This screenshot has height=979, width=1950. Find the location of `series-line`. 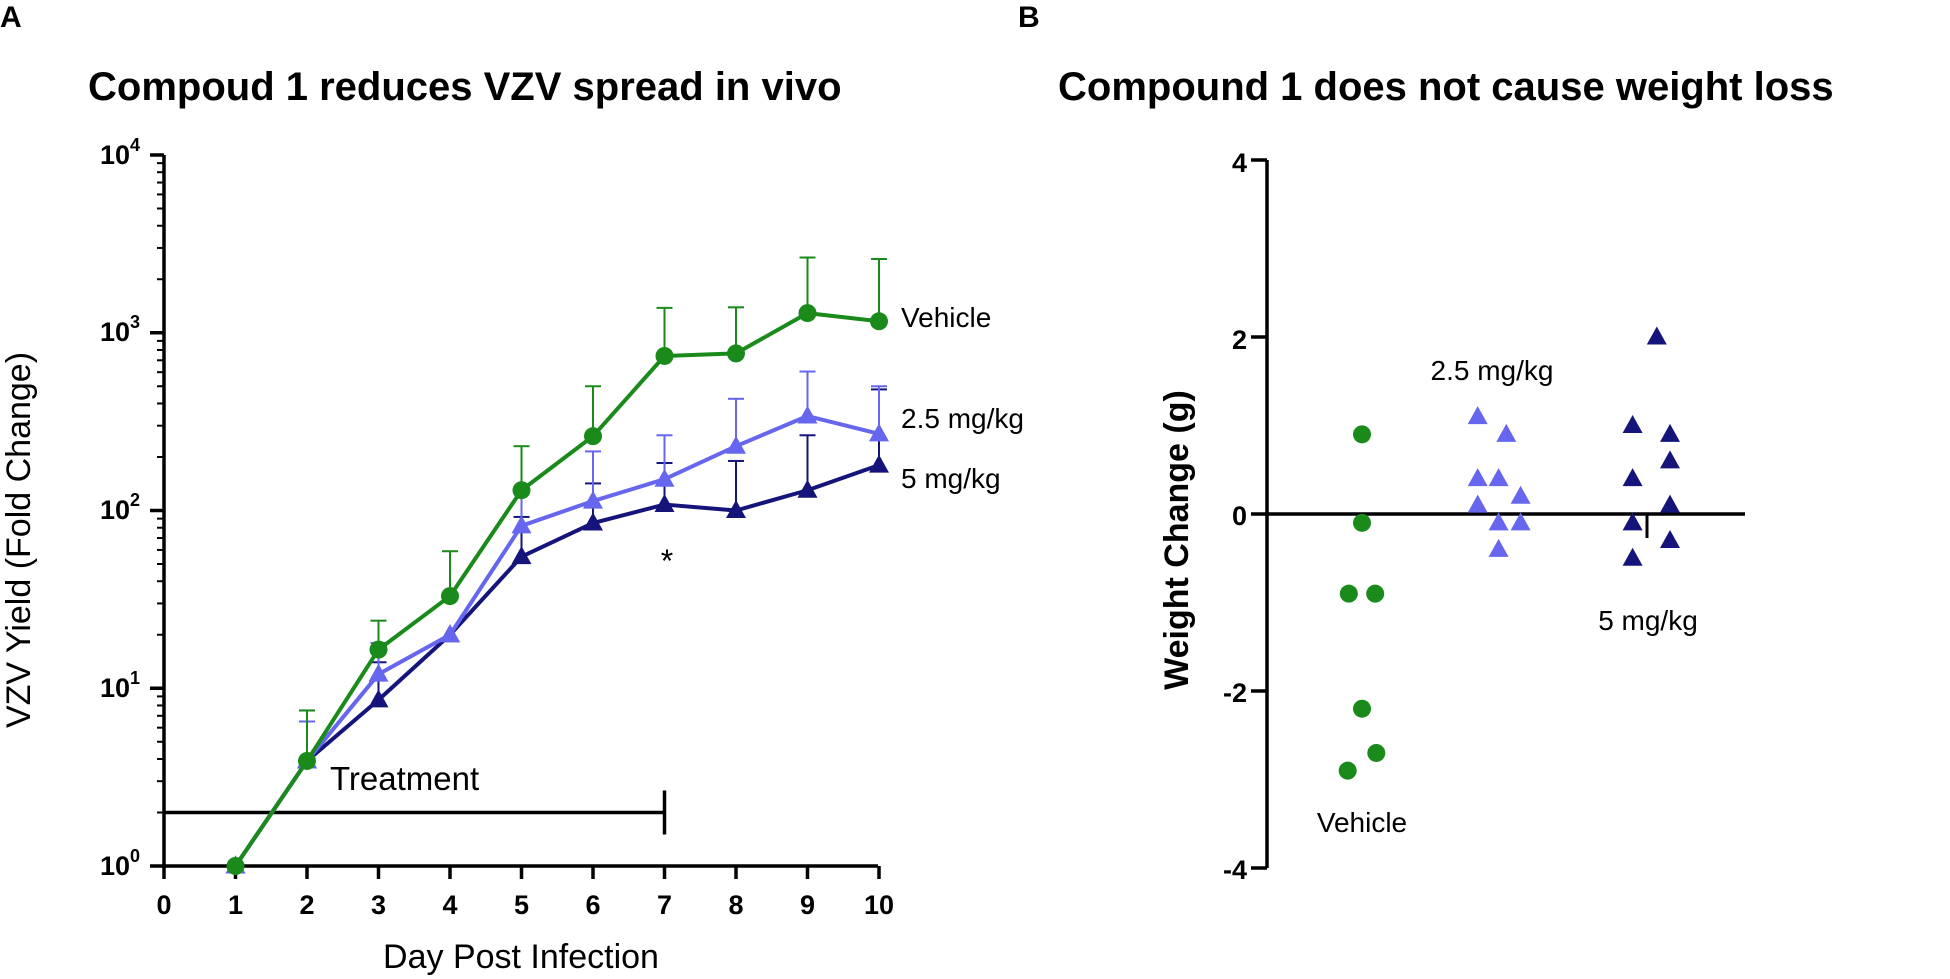

series-line is located at coordinates (556, 665).